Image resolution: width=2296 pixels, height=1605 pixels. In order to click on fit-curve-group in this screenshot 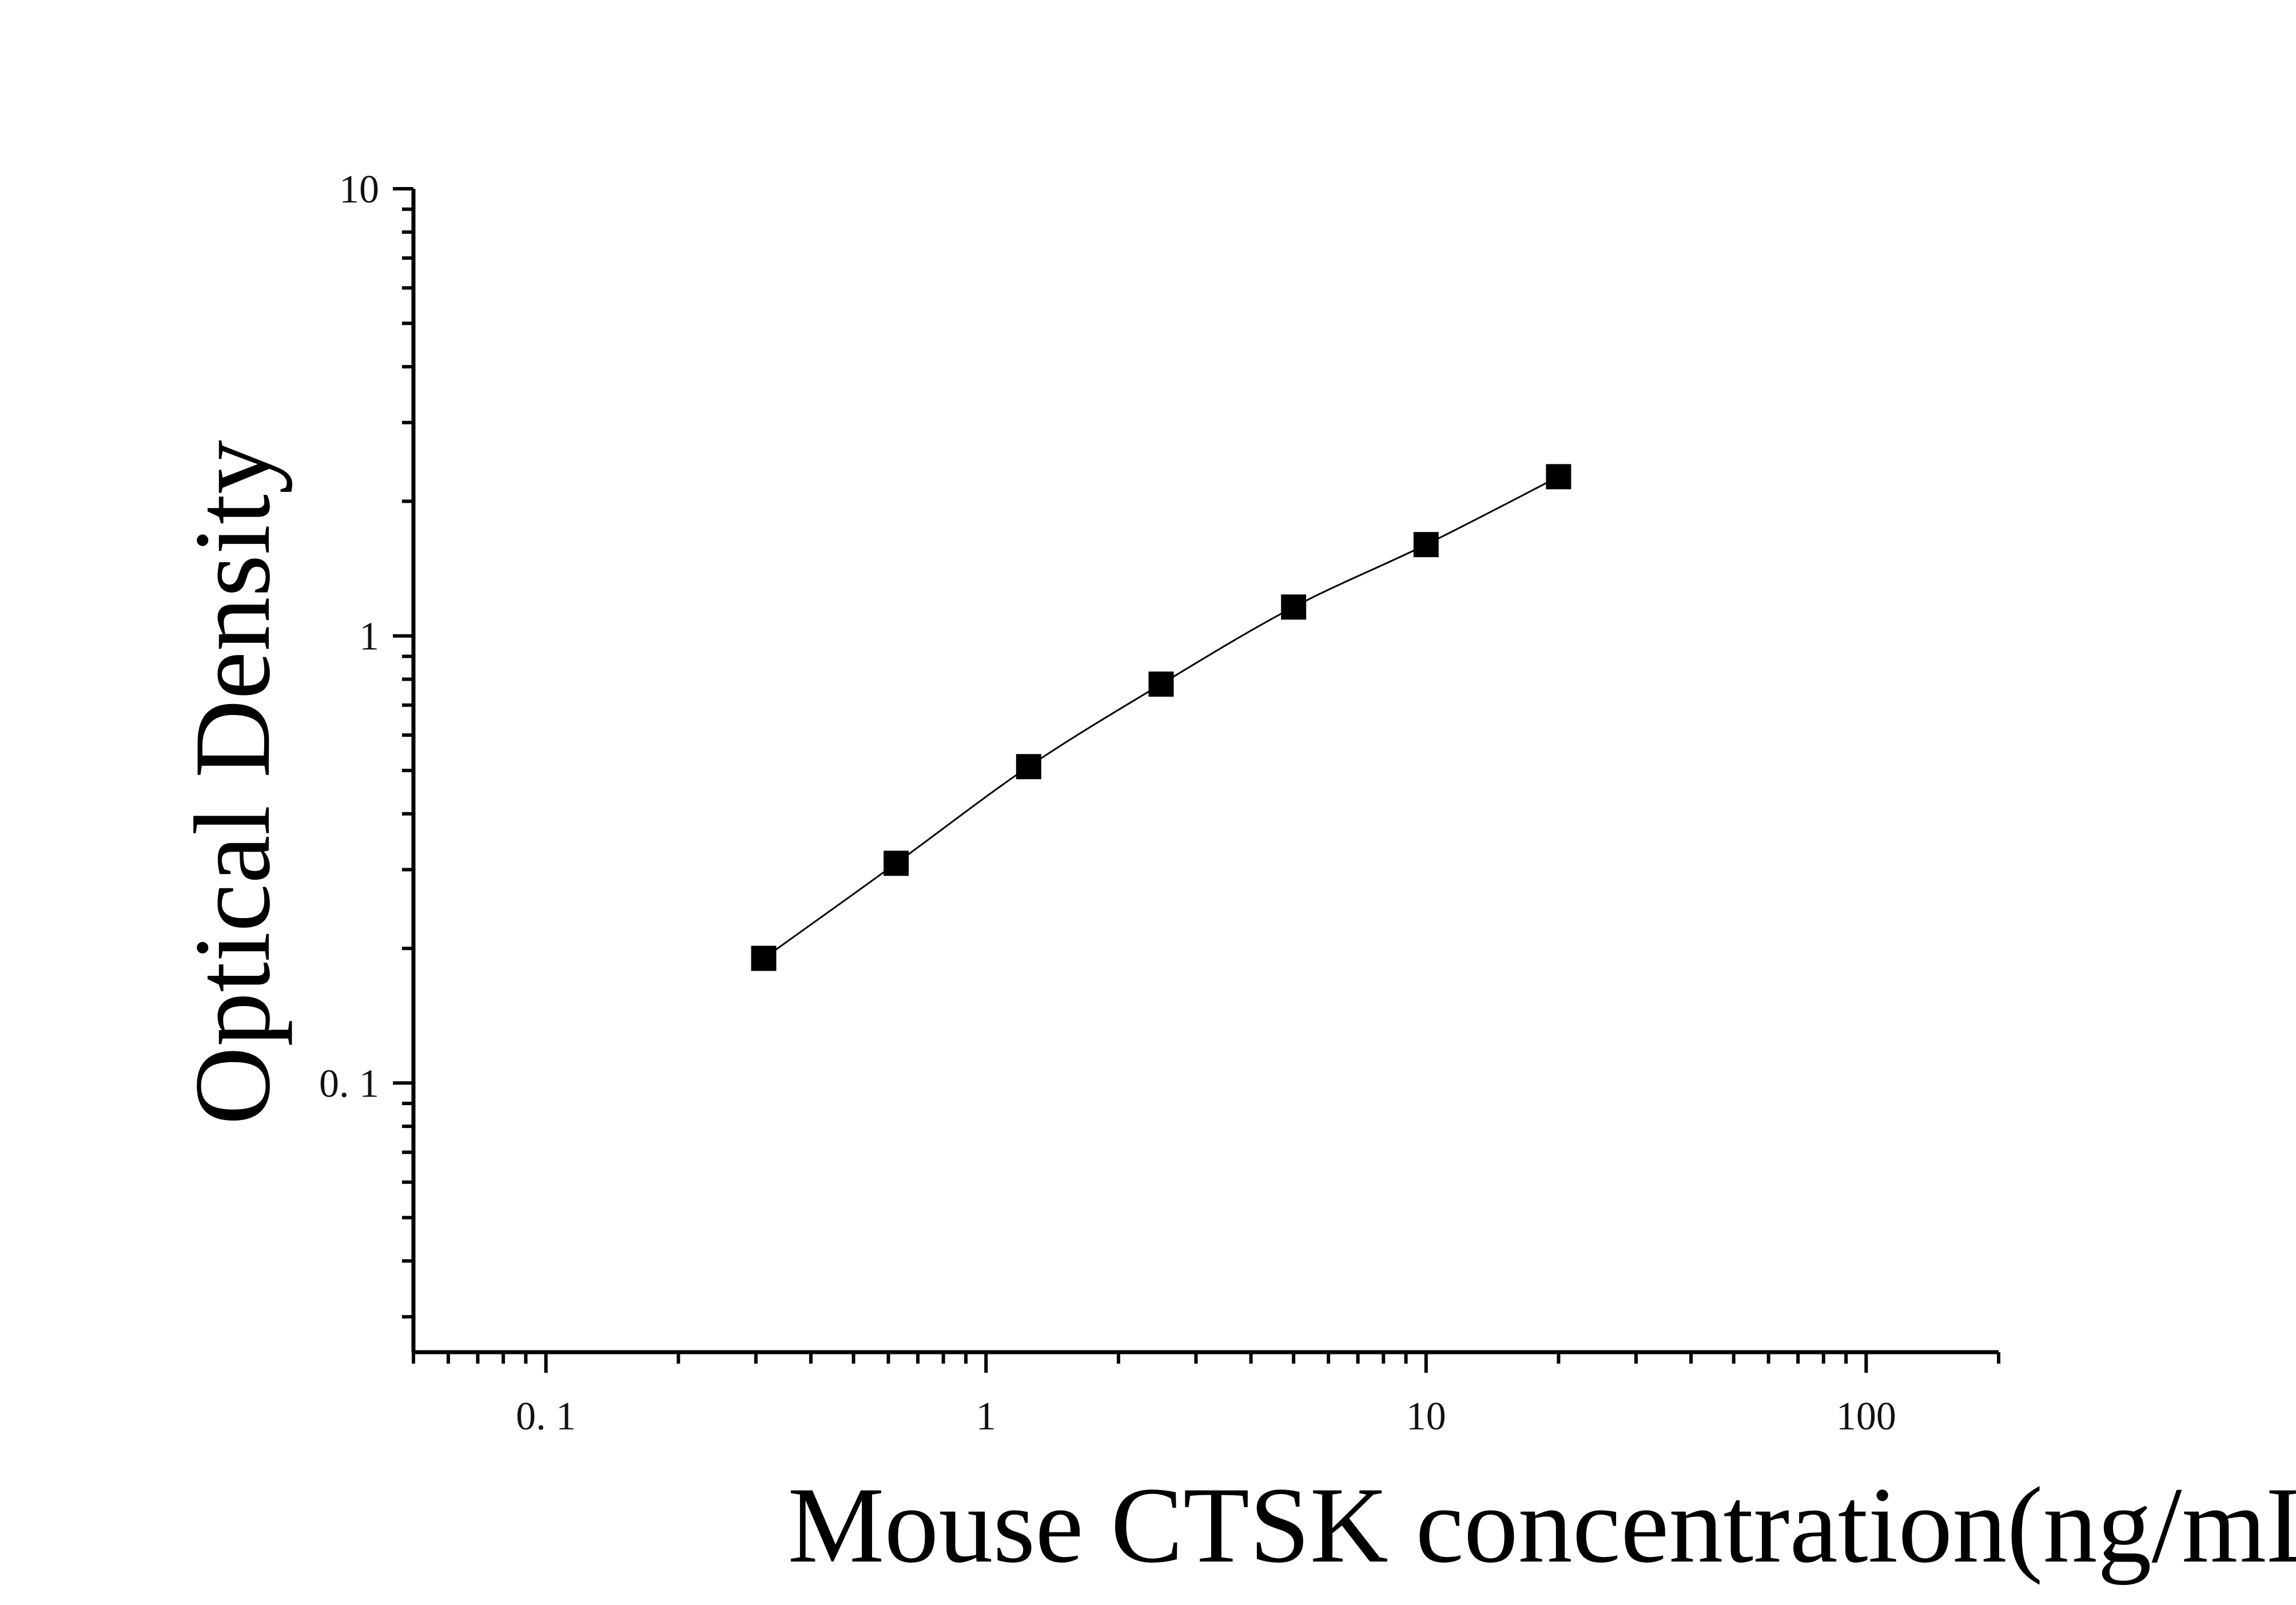, I will do `click(1161, 717)`.